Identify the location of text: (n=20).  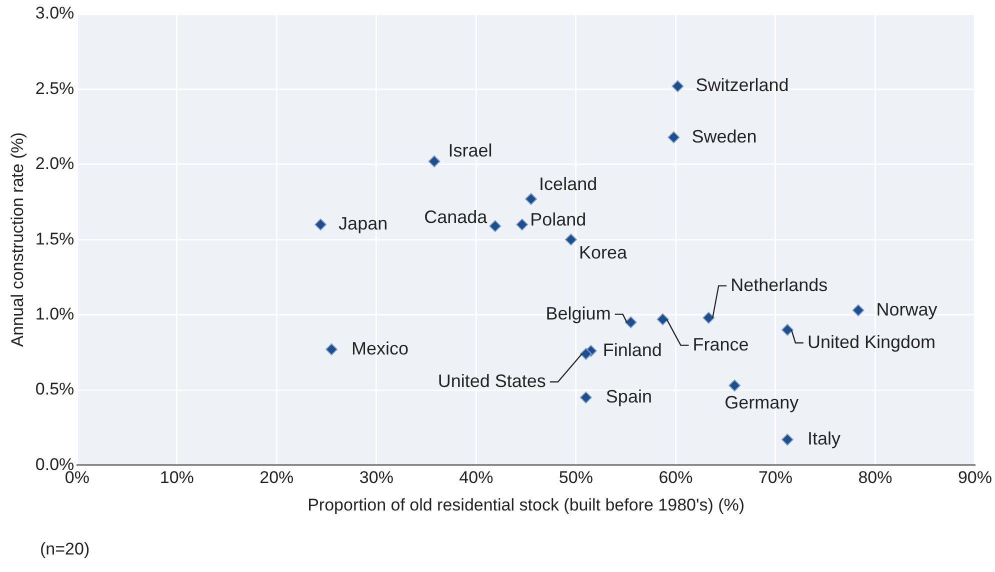
(65, 549).